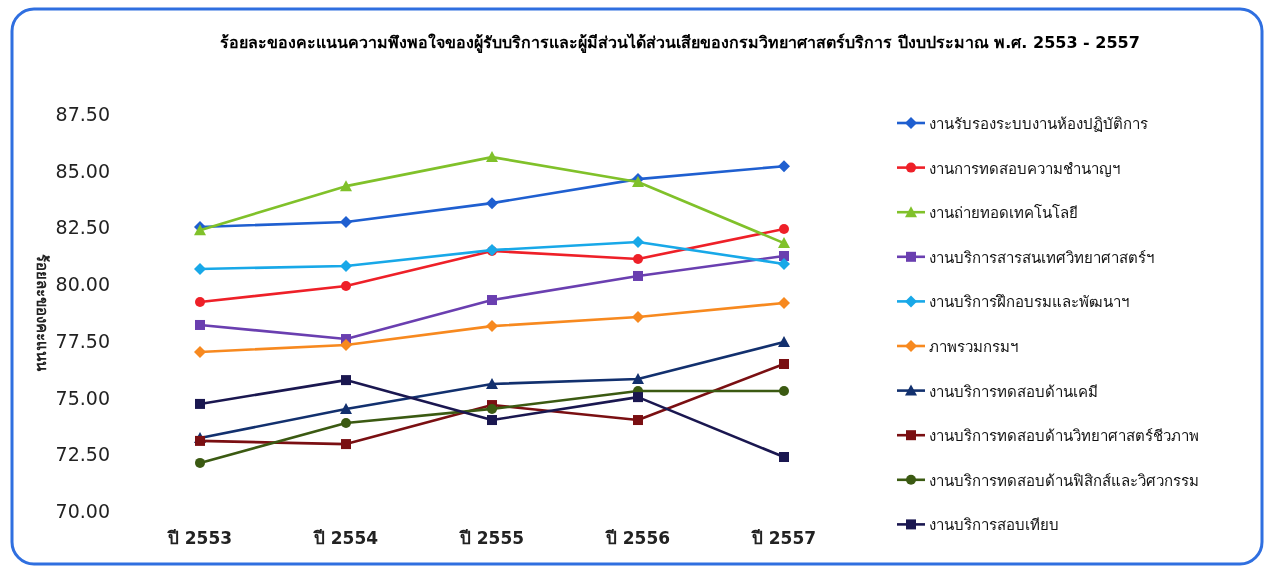 This screenshot has height=576, width=1274. Describe the element at coordinates (345, 538) in the screenshot. I see `x-tick-label: ปี 2554` at that location.